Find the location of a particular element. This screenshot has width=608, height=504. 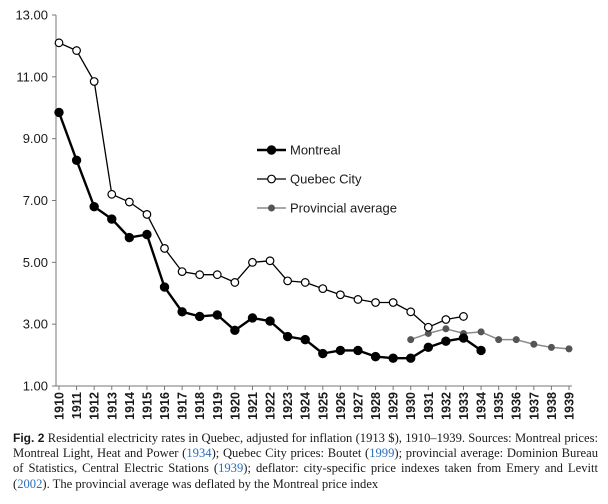

data-point-quebec-city-1923 is located at coordinates (288, 281).